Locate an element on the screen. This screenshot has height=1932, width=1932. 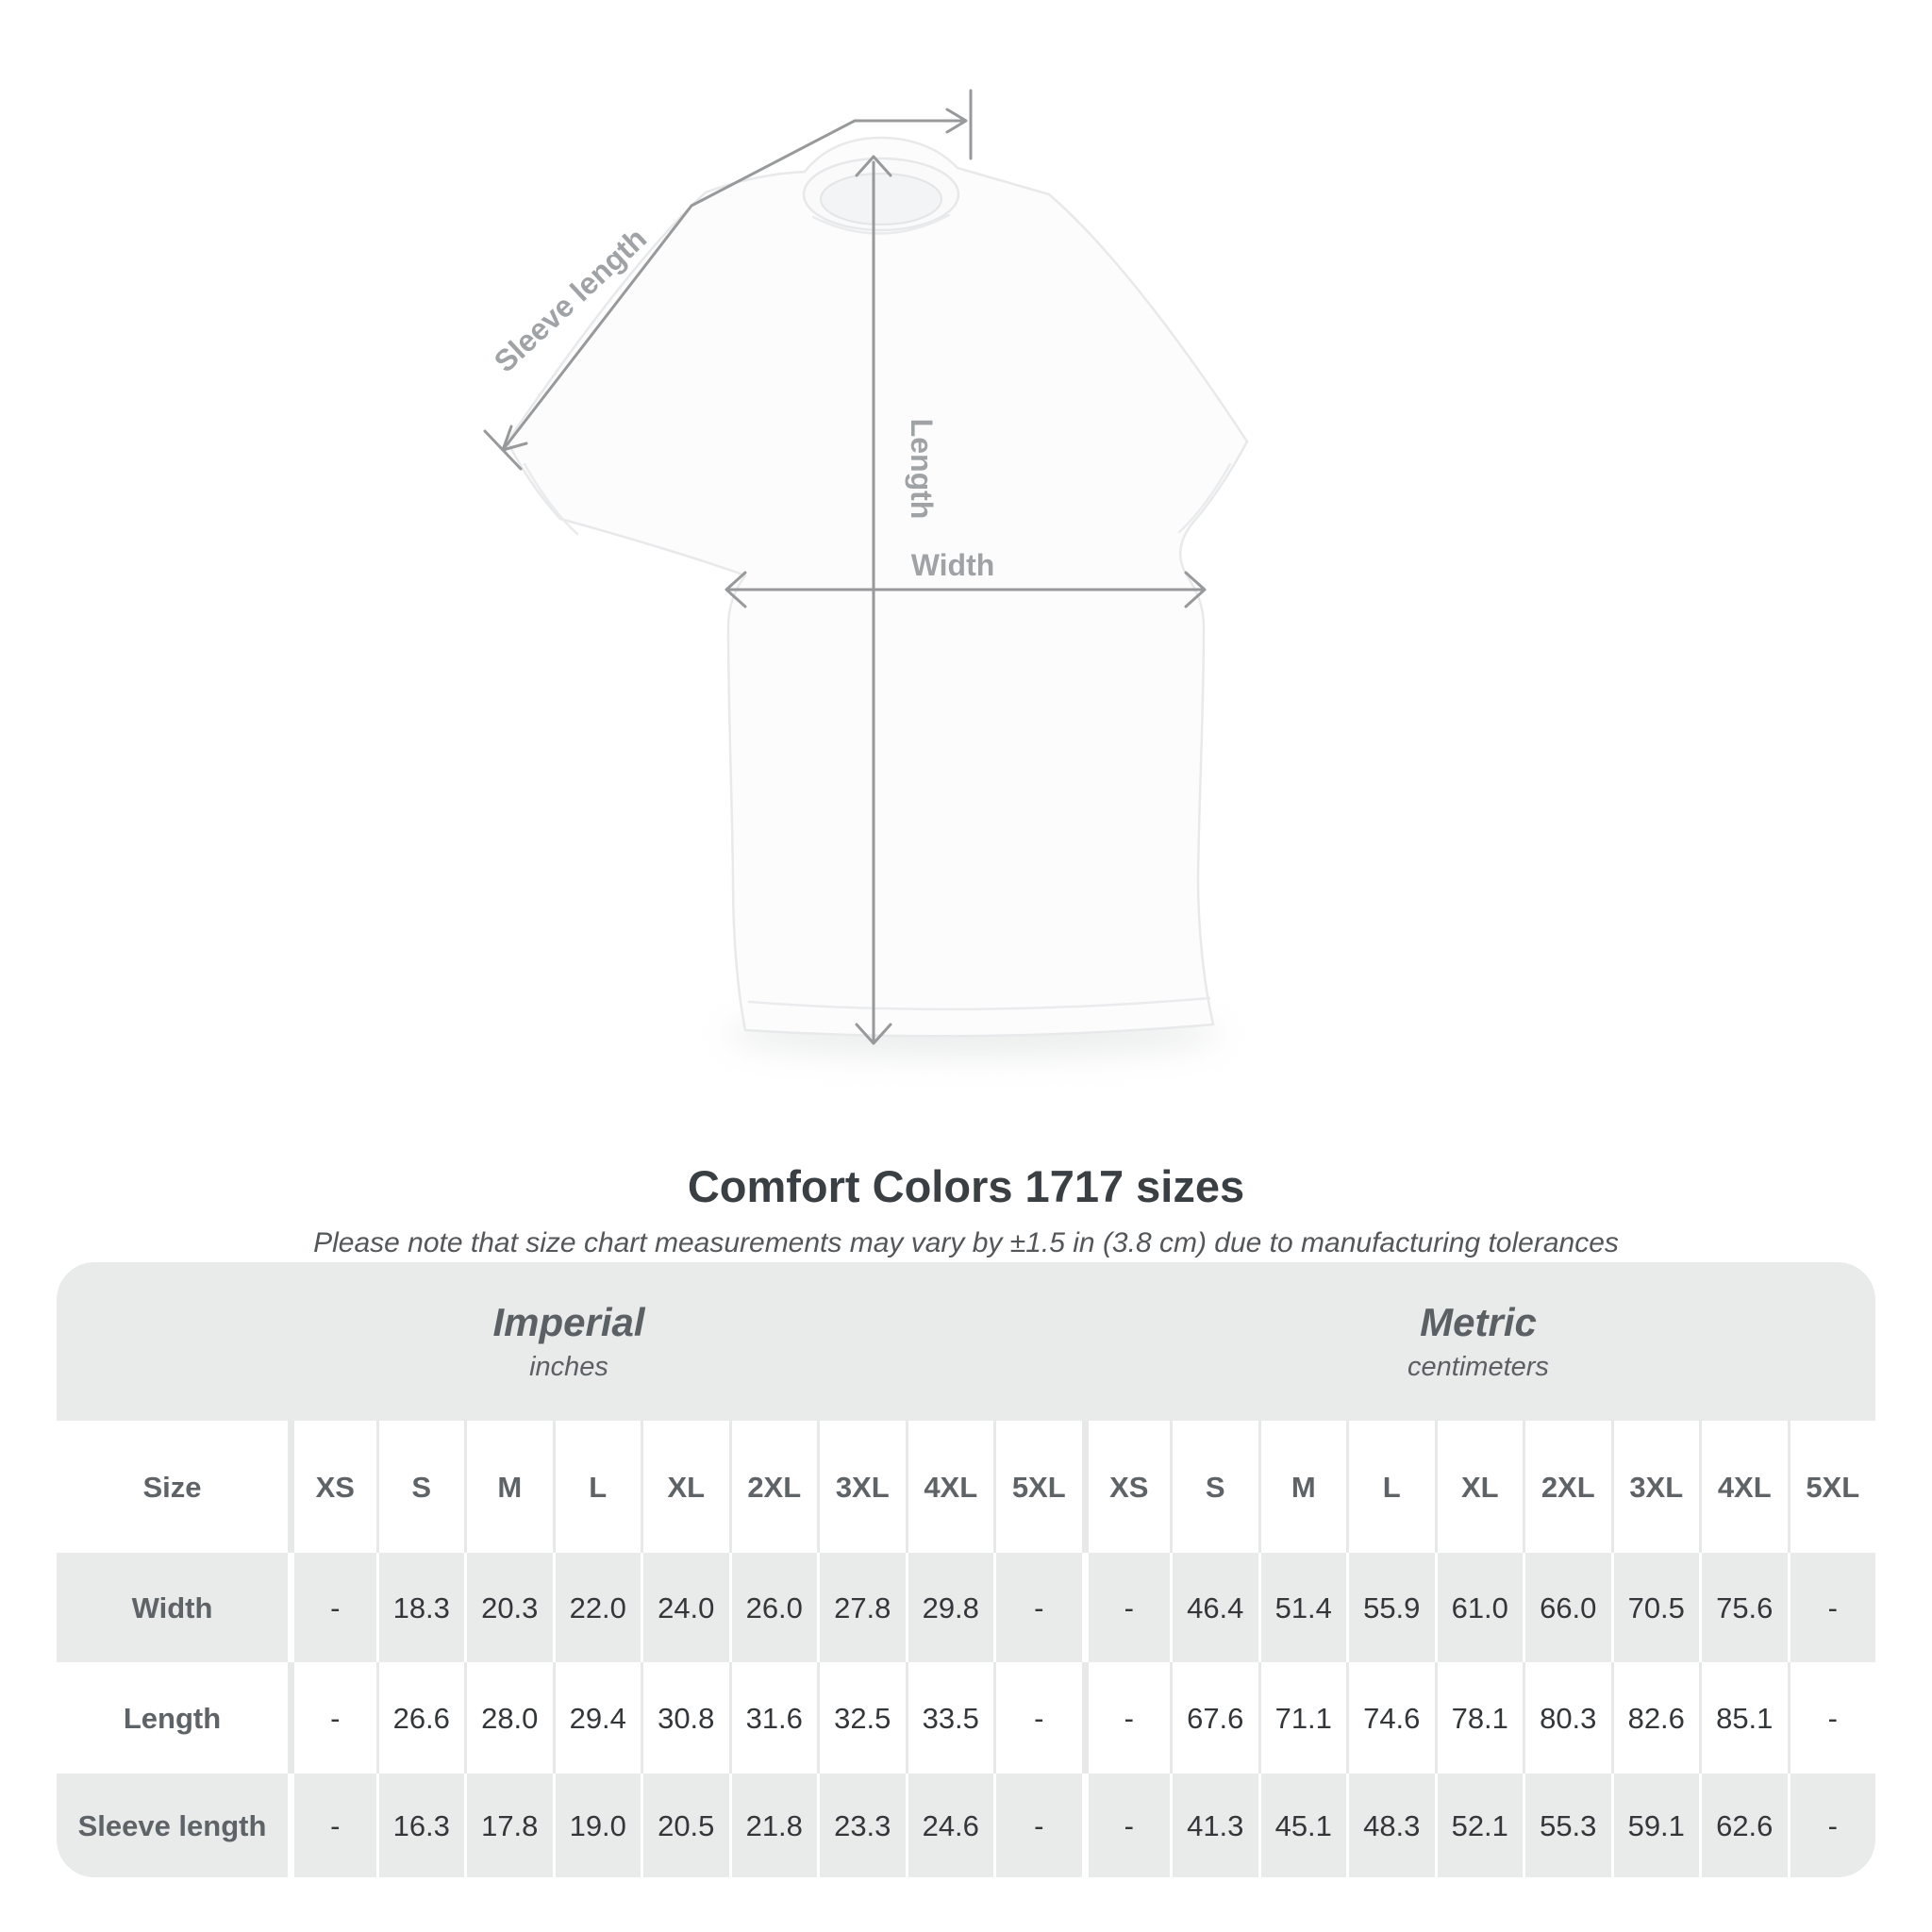
length-imperial-xs: - is located at coordinates (332, 1718).